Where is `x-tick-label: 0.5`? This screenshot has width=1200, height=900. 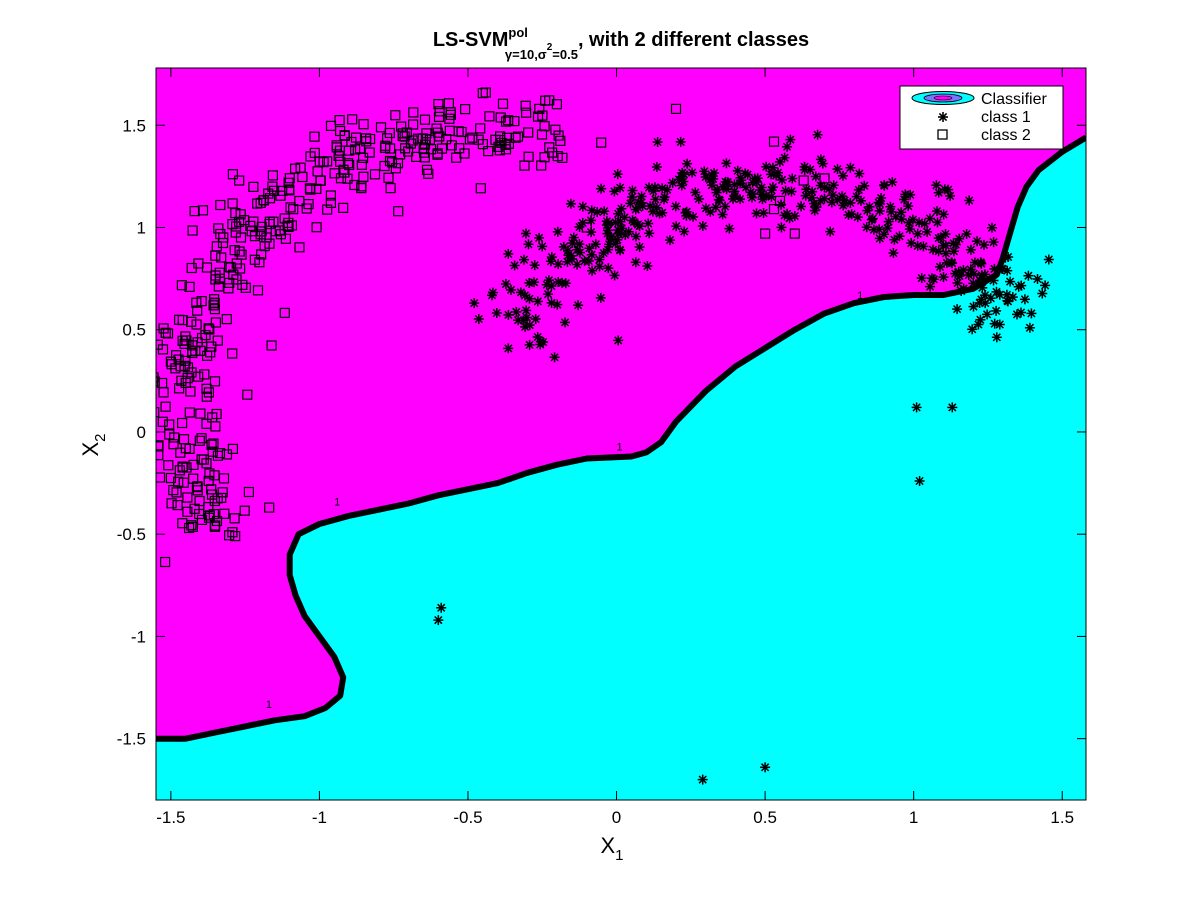 x-tick-label: 0.5 is located at coordinates (765, 817).